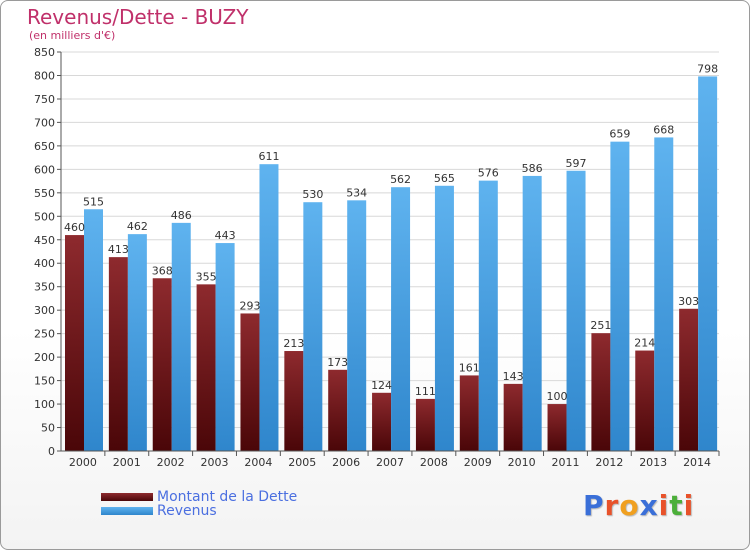  What do you see at coordinates (268, 156) in the screenshot?
I see `data-label-revenus: 611` at bounding box center [268, 156].